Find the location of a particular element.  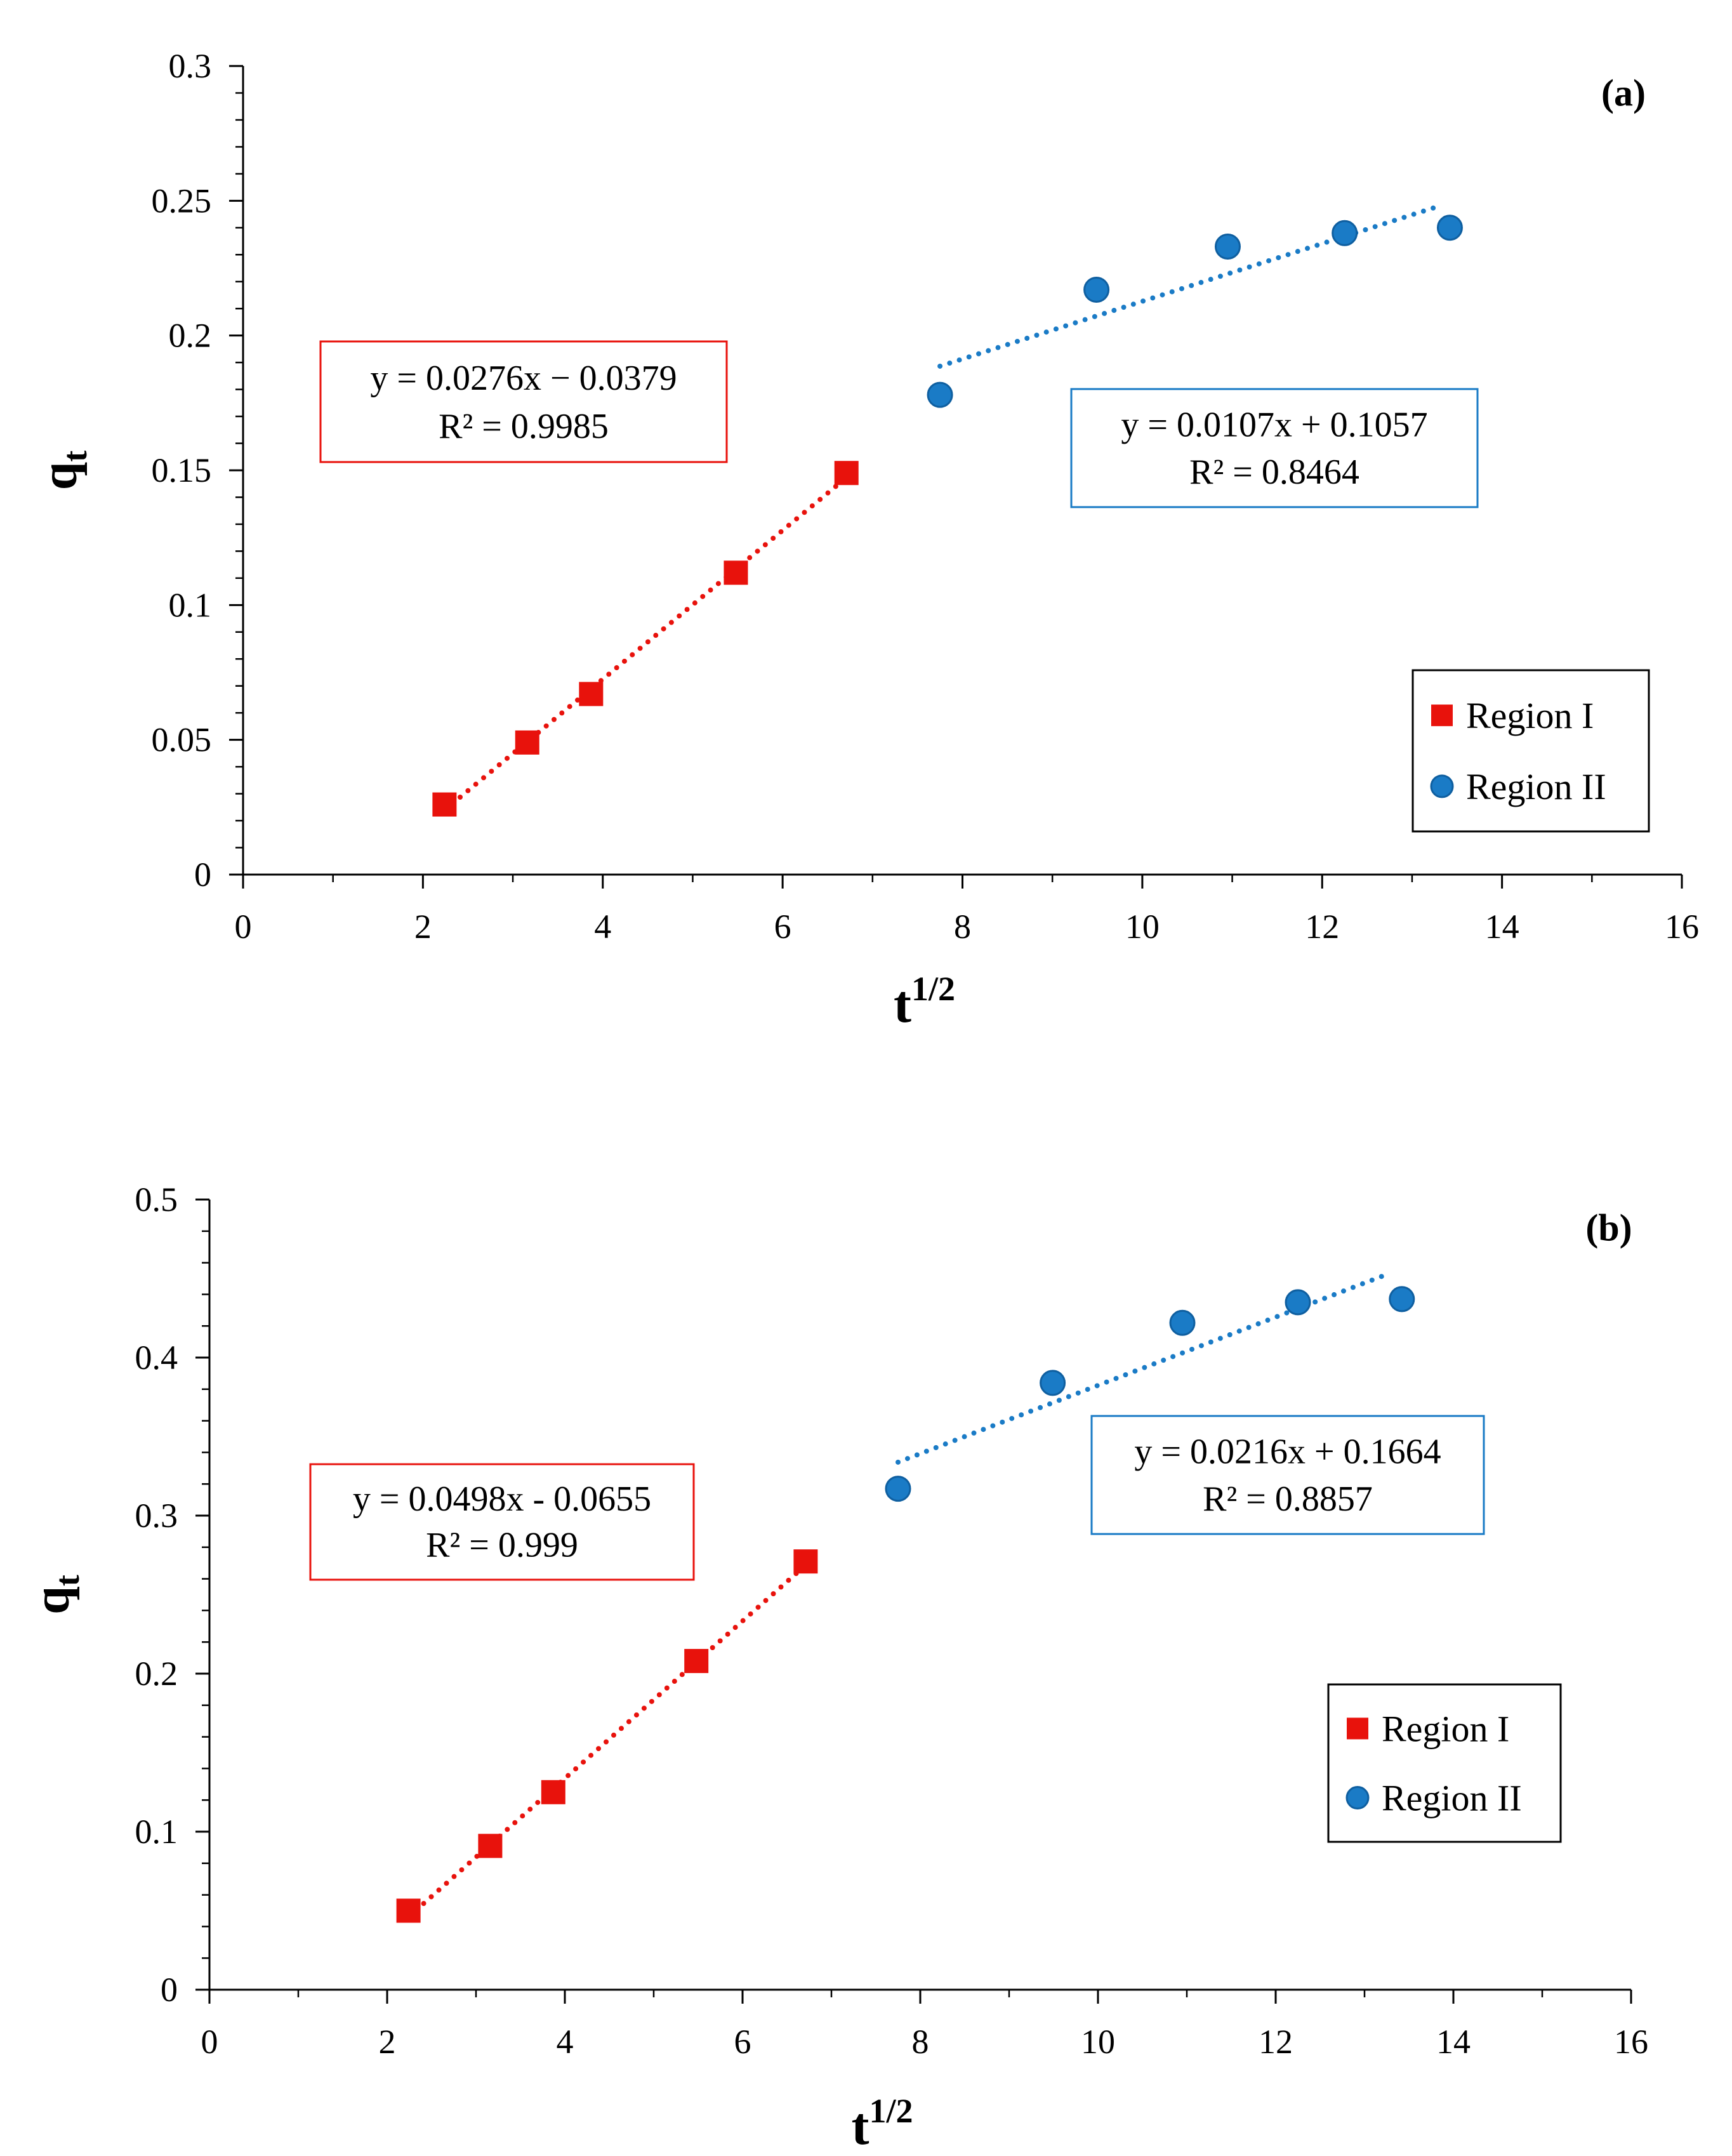

y-tick-label: 0.25 is located at coordinates (182, 201).